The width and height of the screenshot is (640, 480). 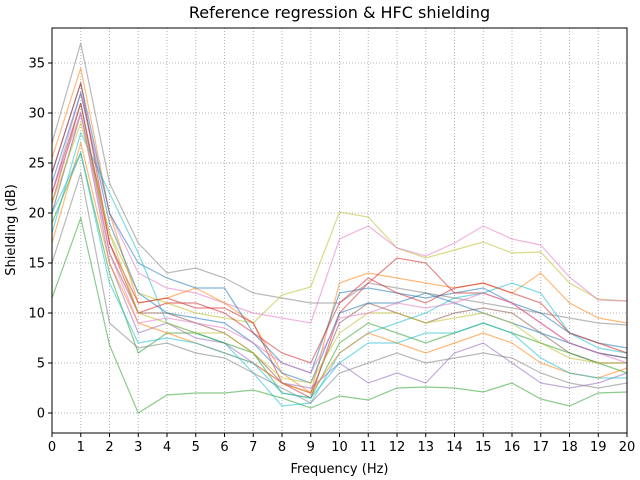 I want to click on x-tick-label: 5, so click(x=196, y=447).